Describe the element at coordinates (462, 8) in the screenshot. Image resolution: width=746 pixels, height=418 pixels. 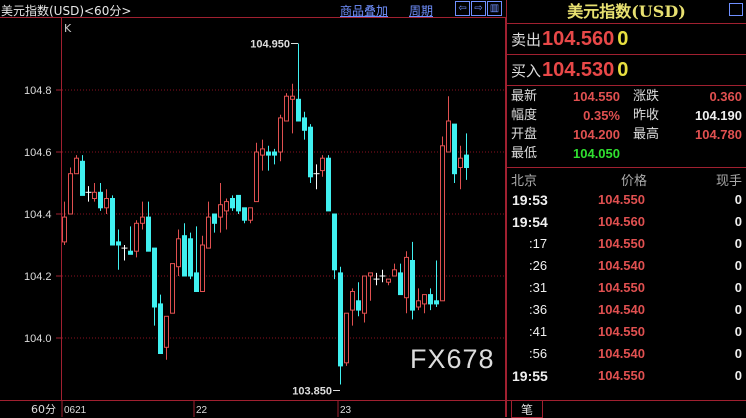
I see `arrow-left-icon: ⇦` at that location.